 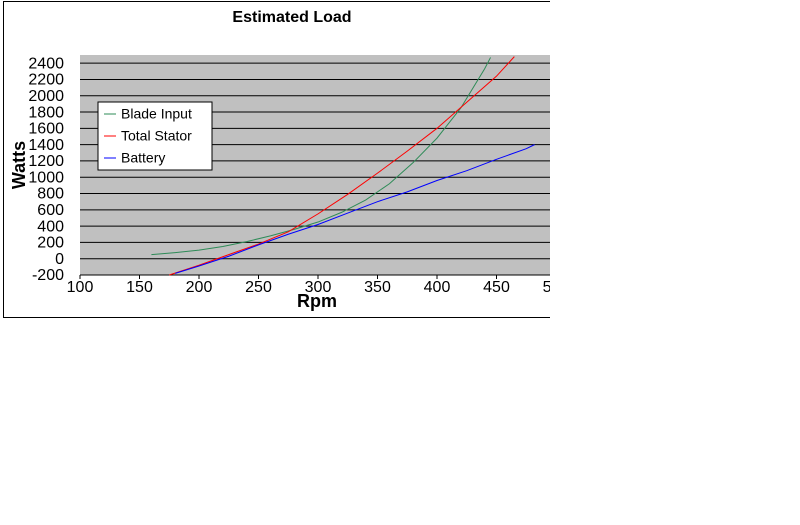 What do you see at coordinates (46, 129) in the screenshot?
I see `y-tick-label: 1600` at bounding box center [46, 129].